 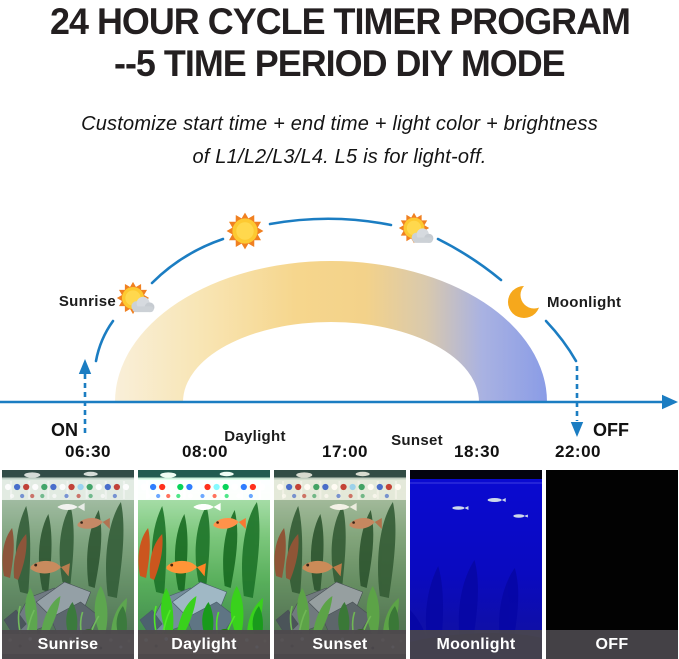 What do you see at coordinates (584, 302) in the screenshot?
I see `phase-label-moonlight: Moonlight` at bounding box center [584, 302].